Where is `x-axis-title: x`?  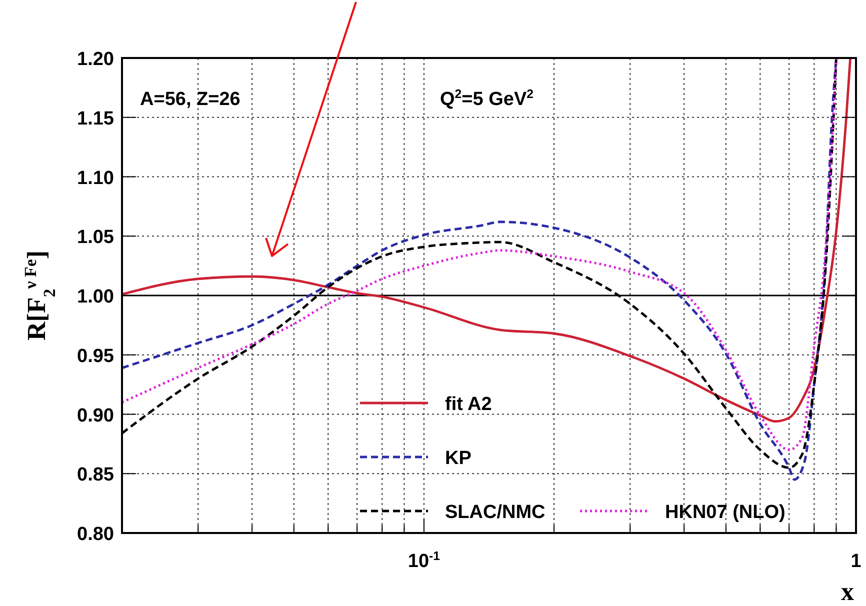
x-axis-title: x is located at coordinates (847, 591).